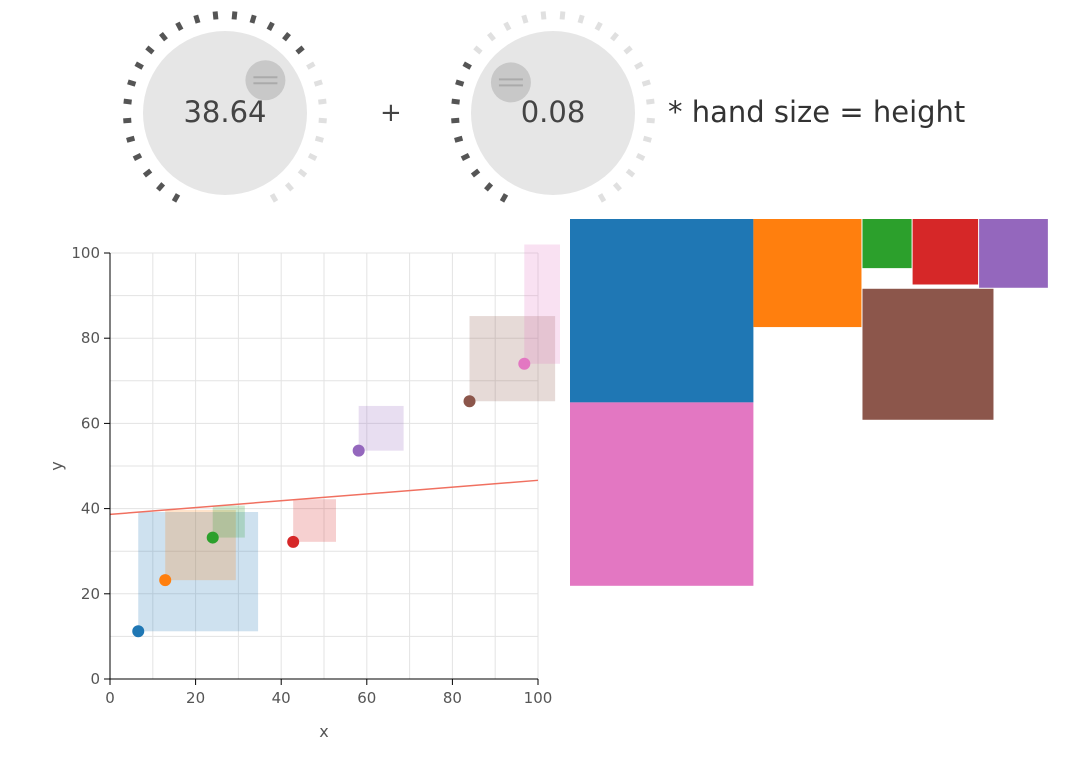 The height and width of the screenshot is (762, 1086). What do you see at coordinates (90, 423) in the screenshot?
I see `y-tick-label: 60` at bounding box center [90, 423].